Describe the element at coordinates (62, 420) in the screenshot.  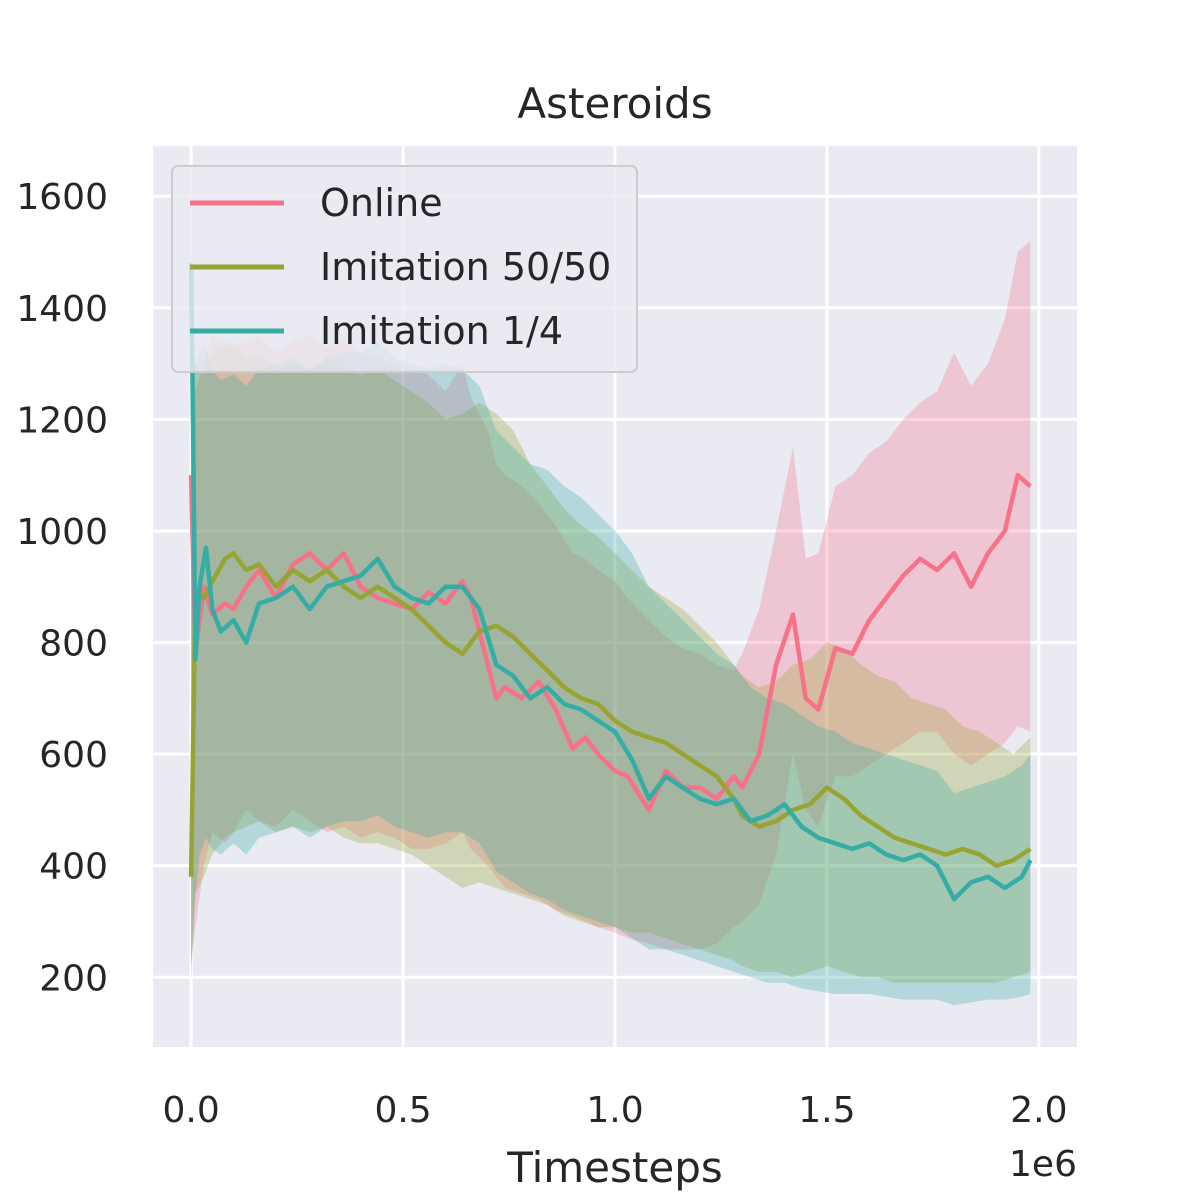
I see `y-tick-label: 1200` at that location.